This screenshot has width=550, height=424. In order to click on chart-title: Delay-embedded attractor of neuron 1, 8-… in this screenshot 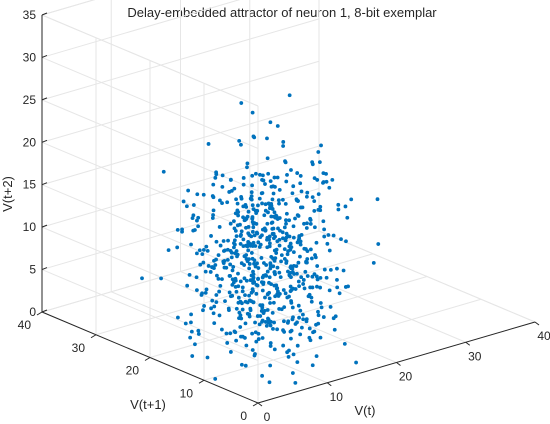, I will do `click(282, 12)`.